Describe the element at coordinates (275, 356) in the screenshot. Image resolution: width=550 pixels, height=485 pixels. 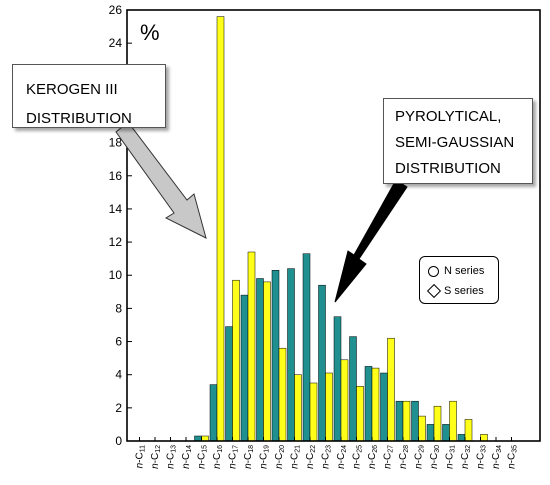
I see `bar-s-series-n-c20` at that location.